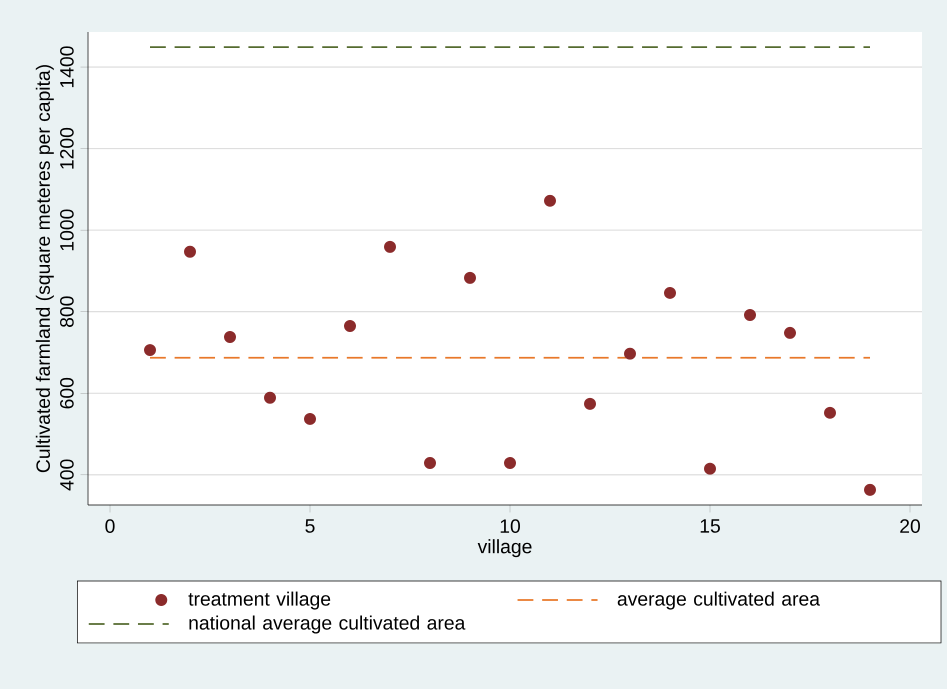 This screenshot has height=689, width=947. Describe the element at coordinates (67, 148) in the screenshot. I see `y-tick-label: 1200` at that location.